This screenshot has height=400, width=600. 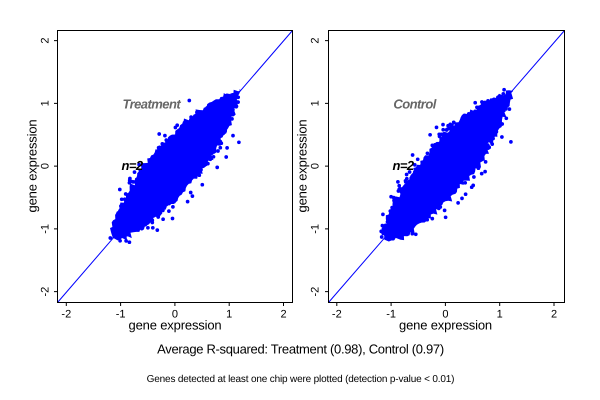 What do you see at coordinates (414, 103) in the screenshot?
I see `svg-text: Control` at bounding box center [414, 103].